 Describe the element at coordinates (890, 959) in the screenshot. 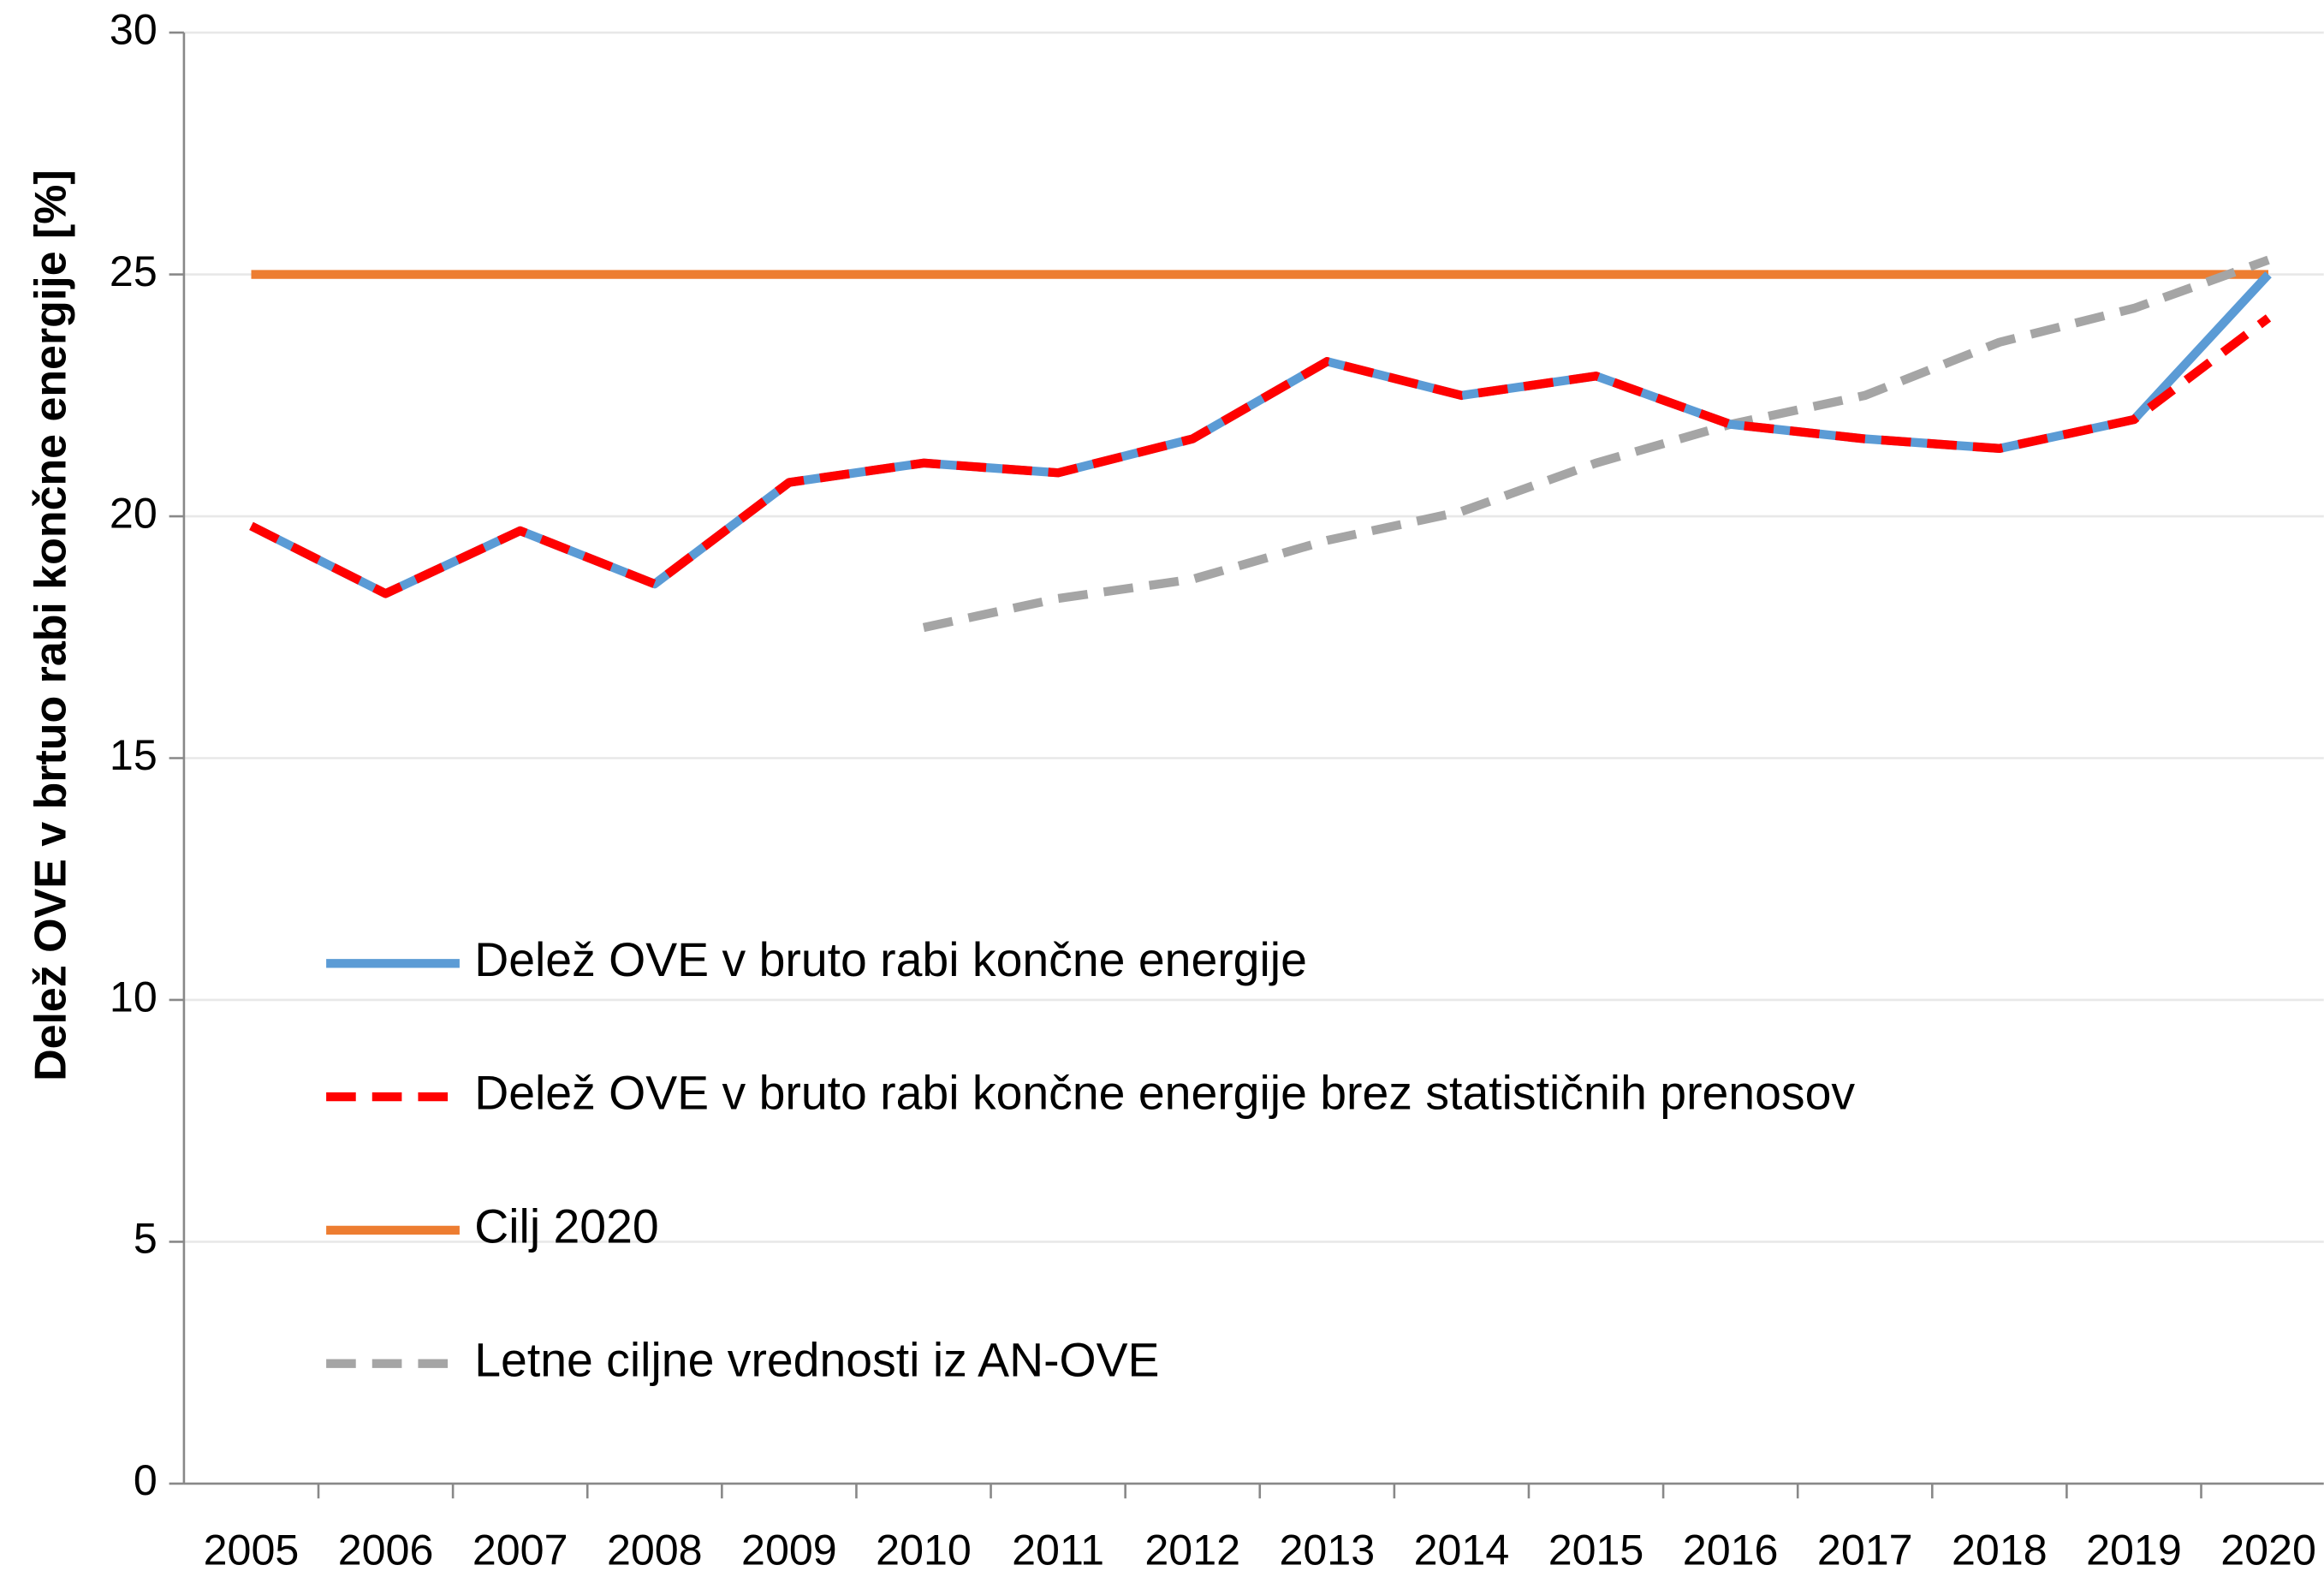

I see `legend-label: Delež OVE v bruto rabi končne energije` at that location.